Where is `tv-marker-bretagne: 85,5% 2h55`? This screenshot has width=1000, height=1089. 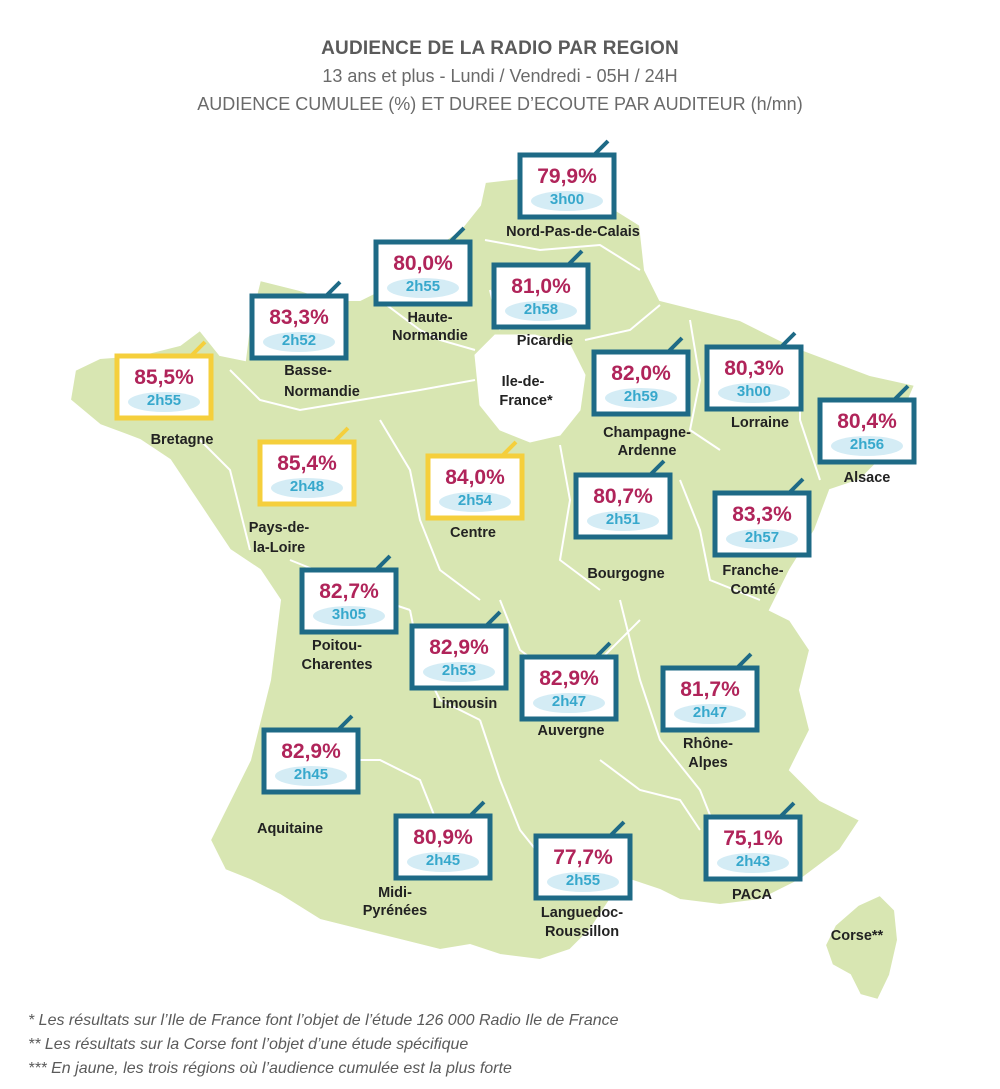 tv-marker-bretagne: 85,5% 2h55 is located at coordinates (164, 380).